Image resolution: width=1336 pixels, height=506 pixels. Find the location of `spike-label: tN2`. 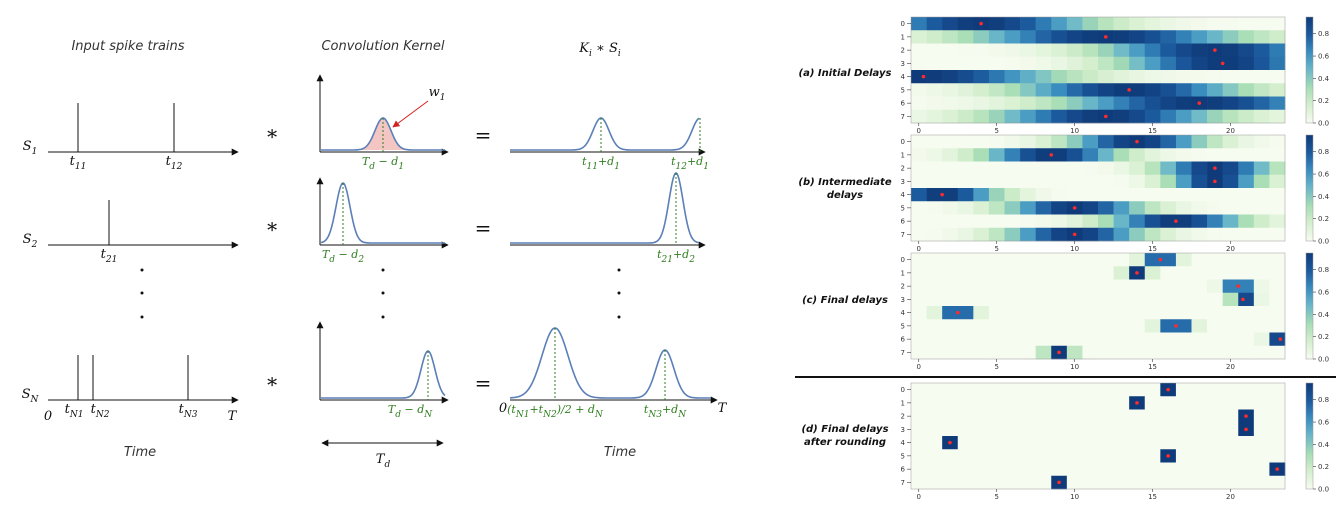

spike-label: tN2 is located at coordinates (100, 411).